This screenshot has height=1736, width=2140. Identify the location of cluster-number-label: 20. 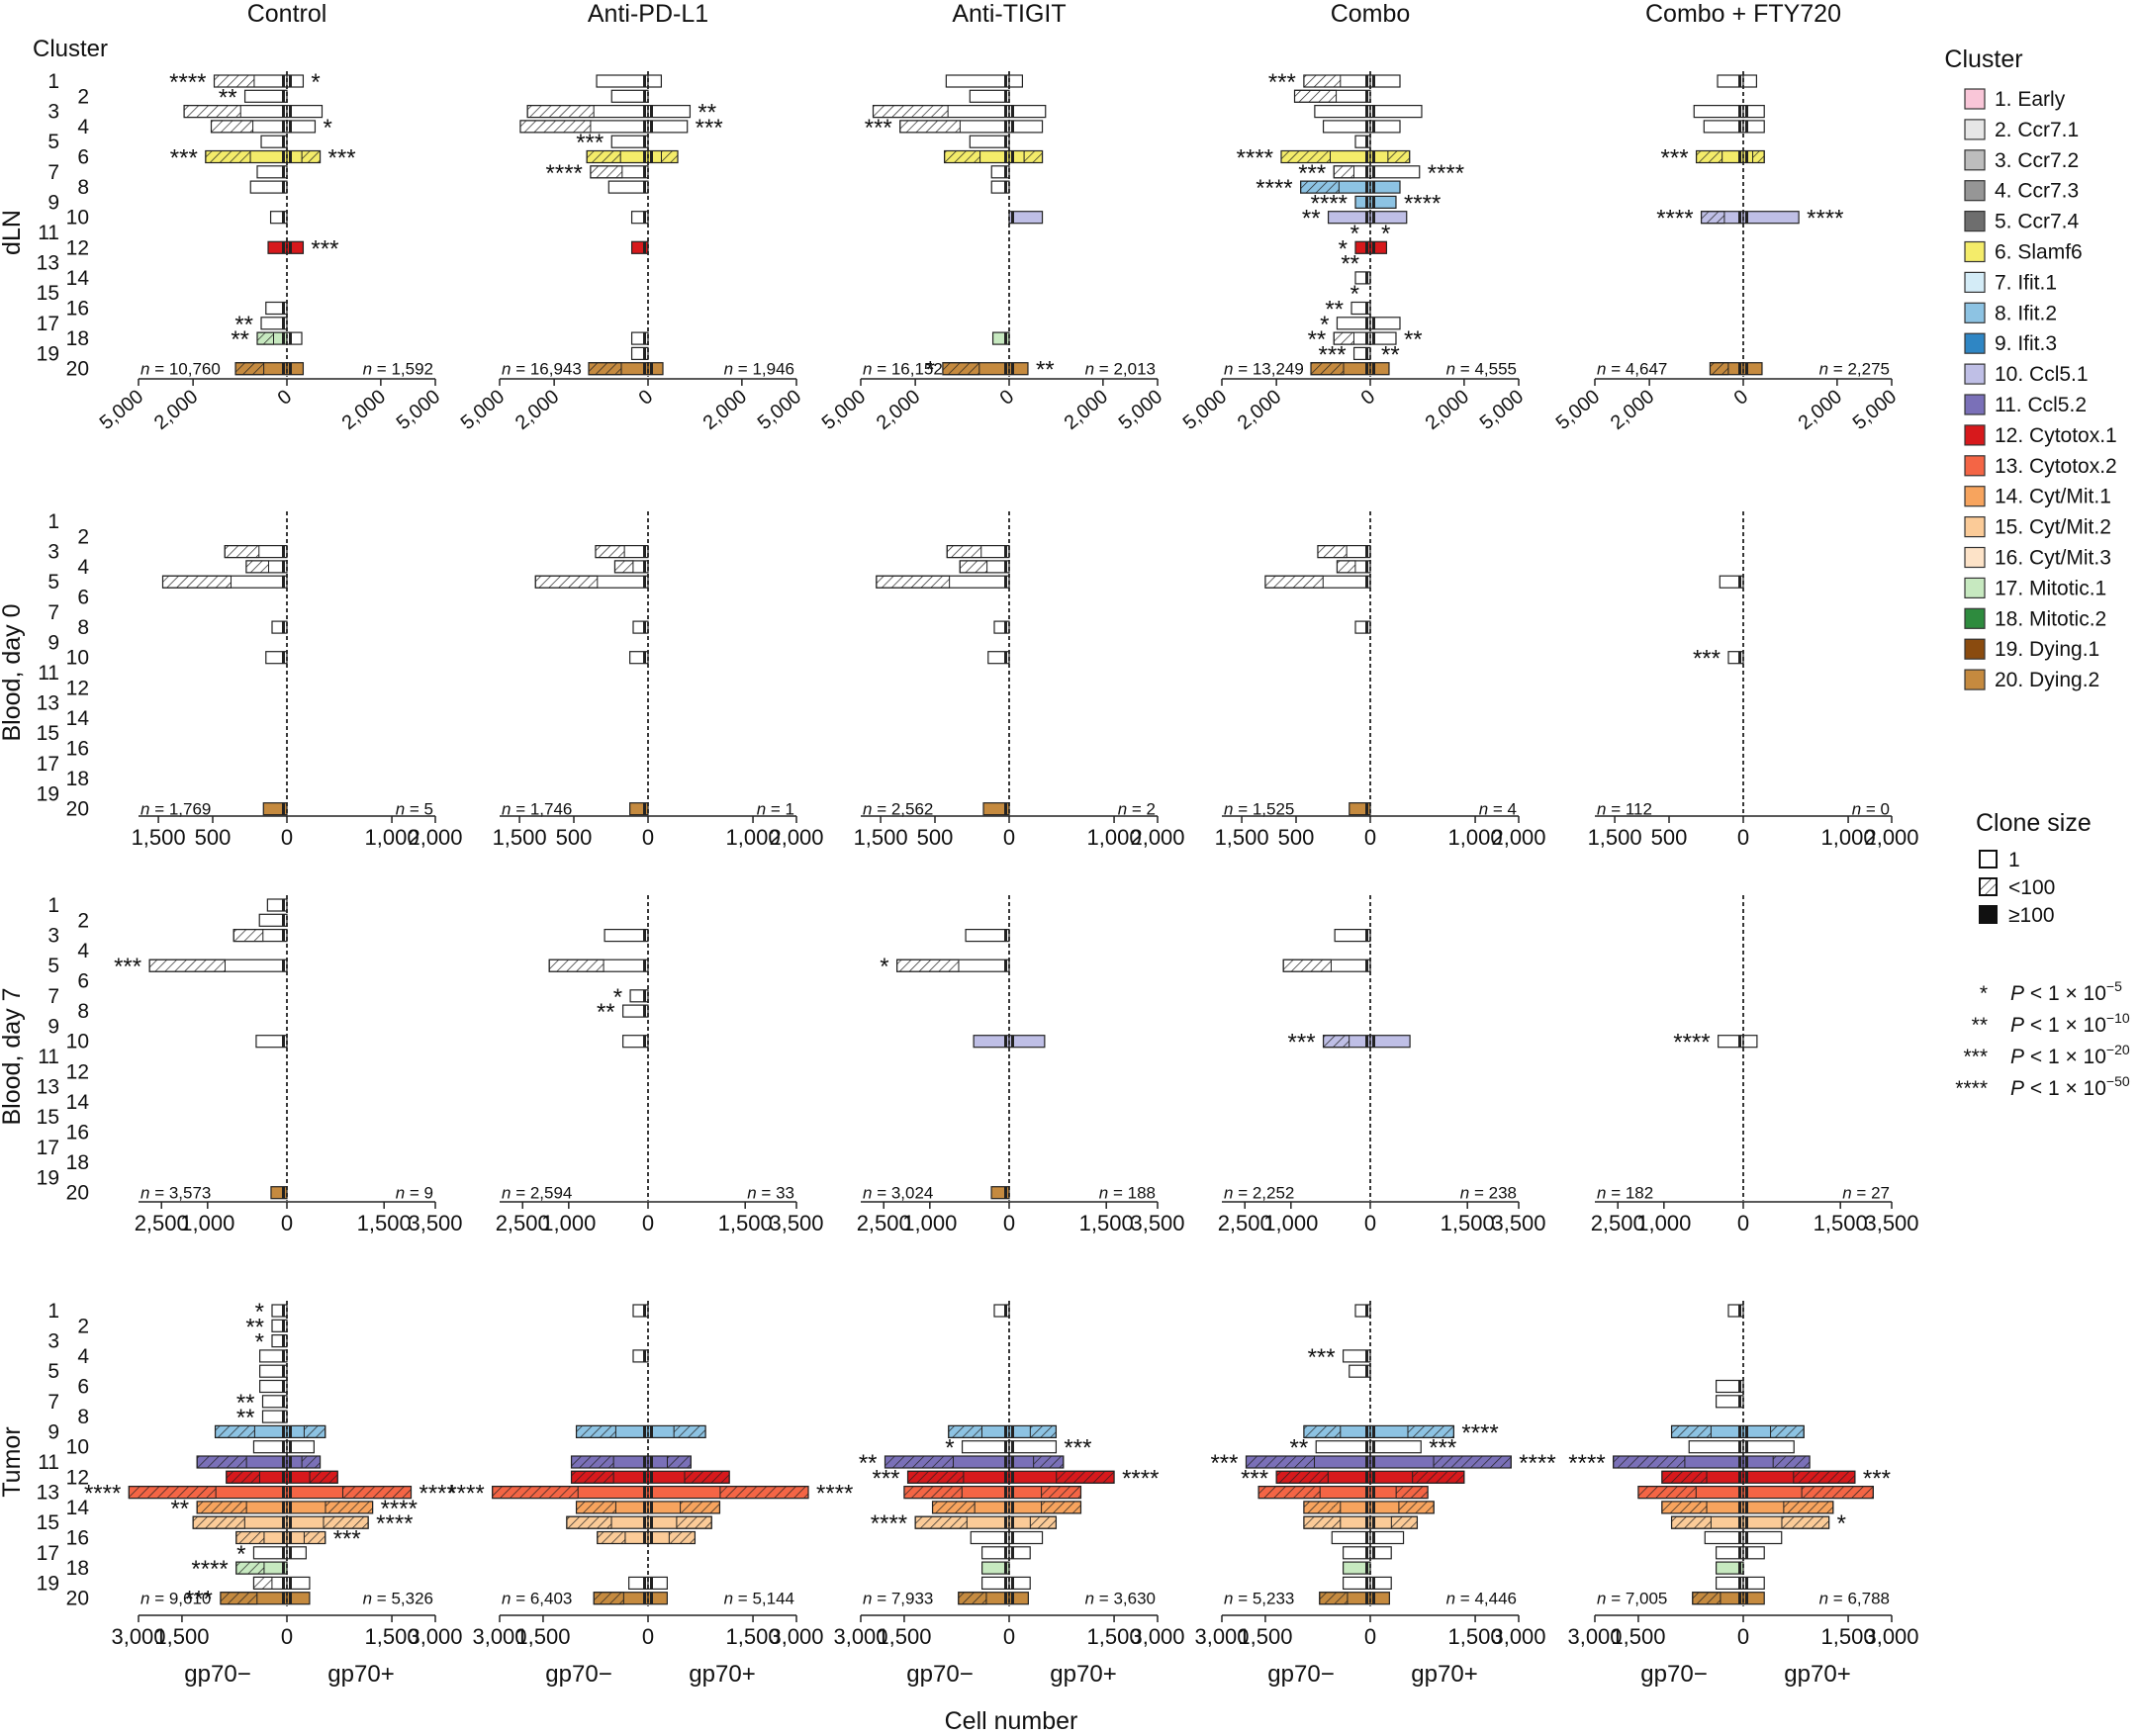
(77, 1599).